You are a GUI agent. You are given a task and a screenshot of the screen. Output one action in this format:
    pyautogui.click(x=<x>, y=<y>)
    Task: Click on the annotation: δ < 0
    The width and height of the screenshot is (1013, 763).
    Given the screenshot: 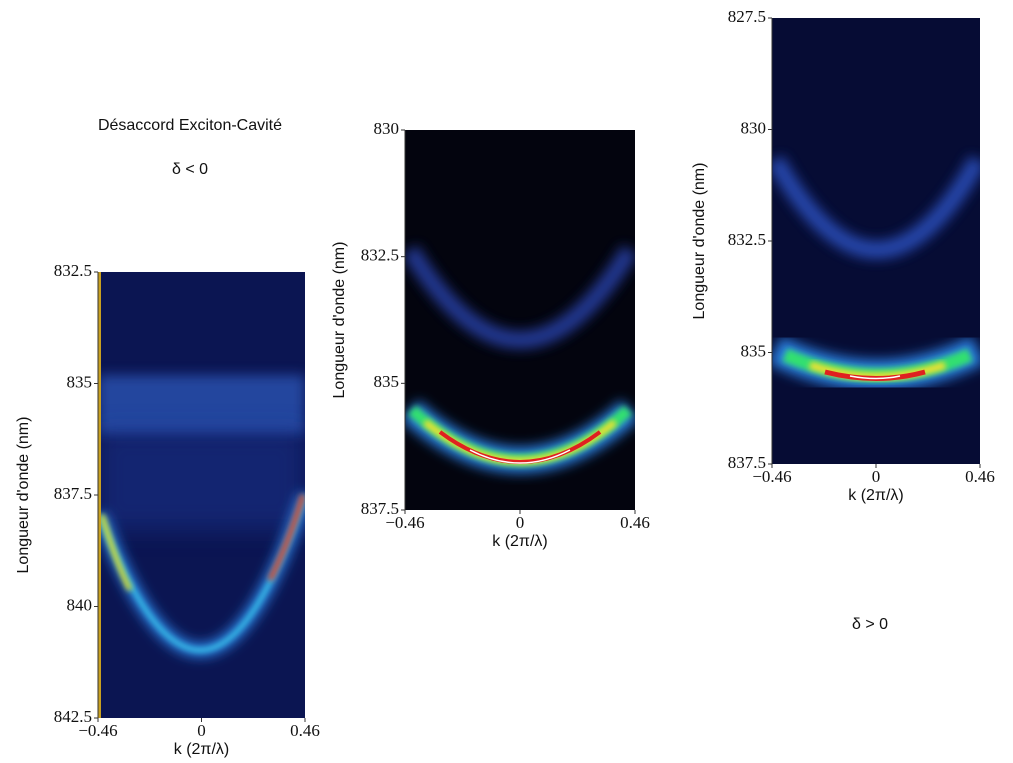 What is the action you would take?
    pyautogui.click(x=190, y=169)
    